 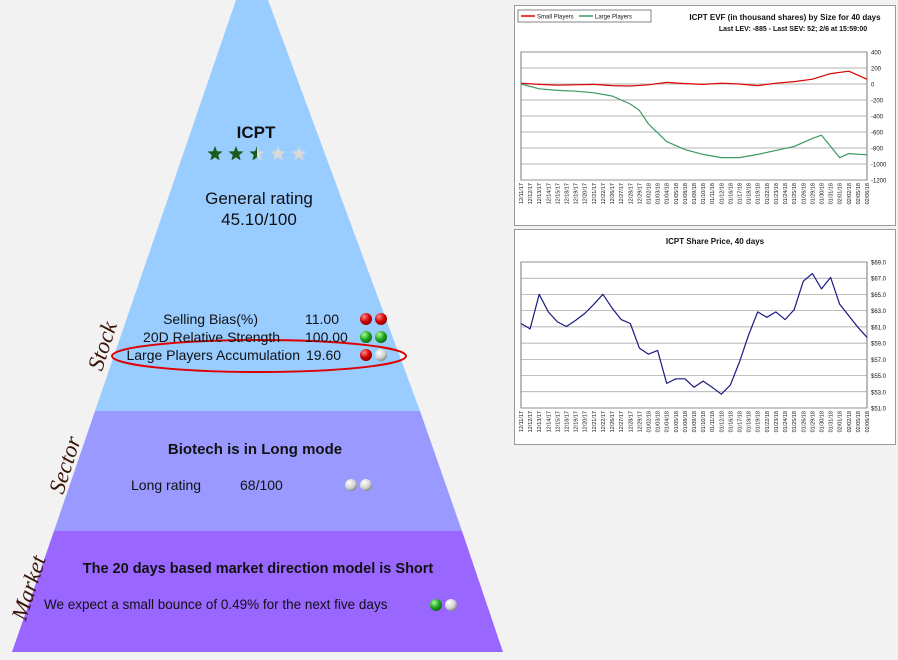 What do you see at coordinates (257, 591) in the screenshot?
I see `market-tier` at bounding box center [257, 591].